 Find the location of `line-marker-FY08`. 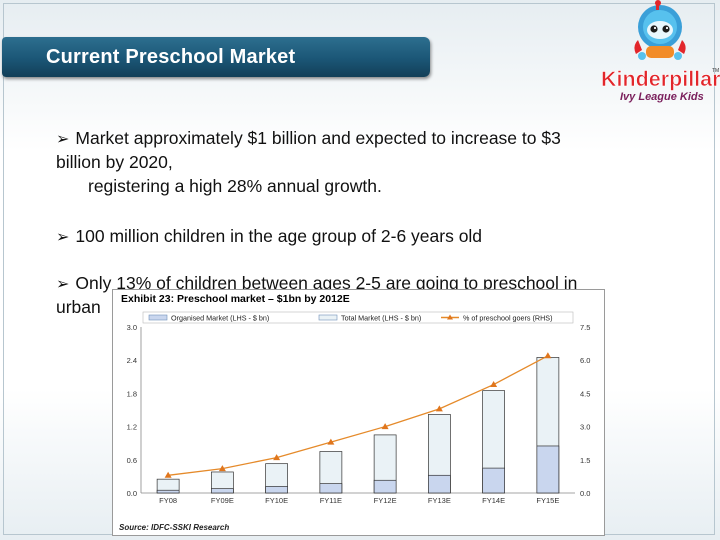

line-marker-FY08 is located at coordinates (168, 474).